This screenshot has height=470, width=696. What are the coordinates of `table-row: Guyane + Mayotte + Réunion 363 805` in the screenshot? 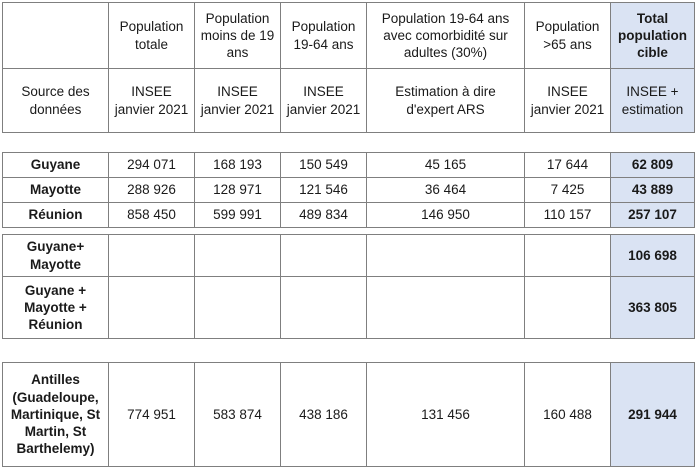 It's located at (348, 307).